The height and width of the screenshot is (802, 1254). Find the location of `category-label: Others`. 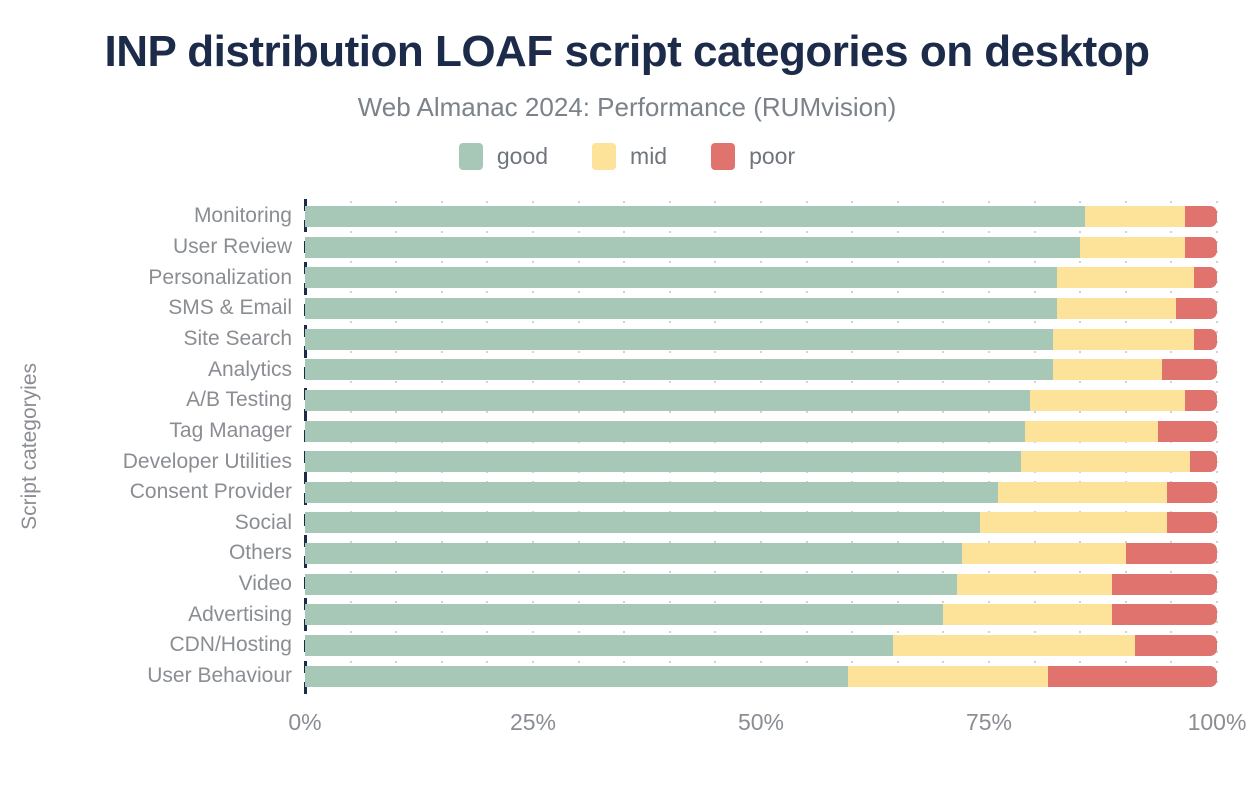

category-label: Others is located at coordinates (260, 553).